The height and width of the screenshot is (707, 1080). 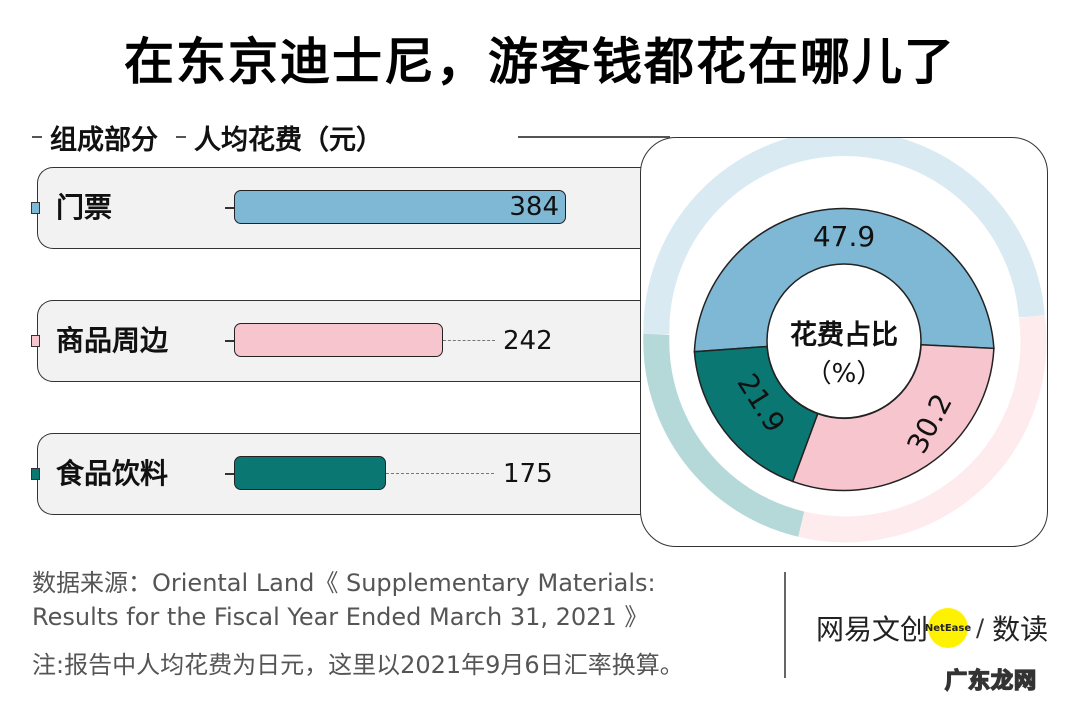 I want to click on bar-row-tickets: 门票 384, so click(x=354, y=208).